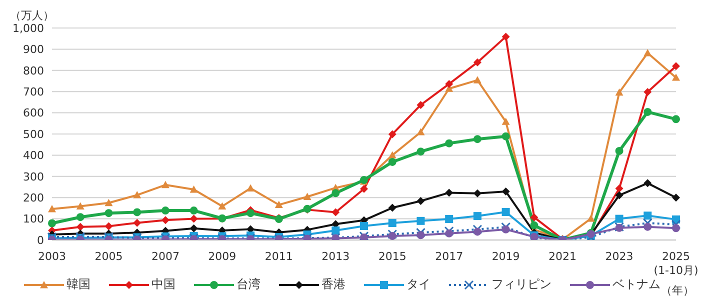  Describe the element at coordinates (33, 219) in the screenshot. I see `y-tick-label: 100` at that location.